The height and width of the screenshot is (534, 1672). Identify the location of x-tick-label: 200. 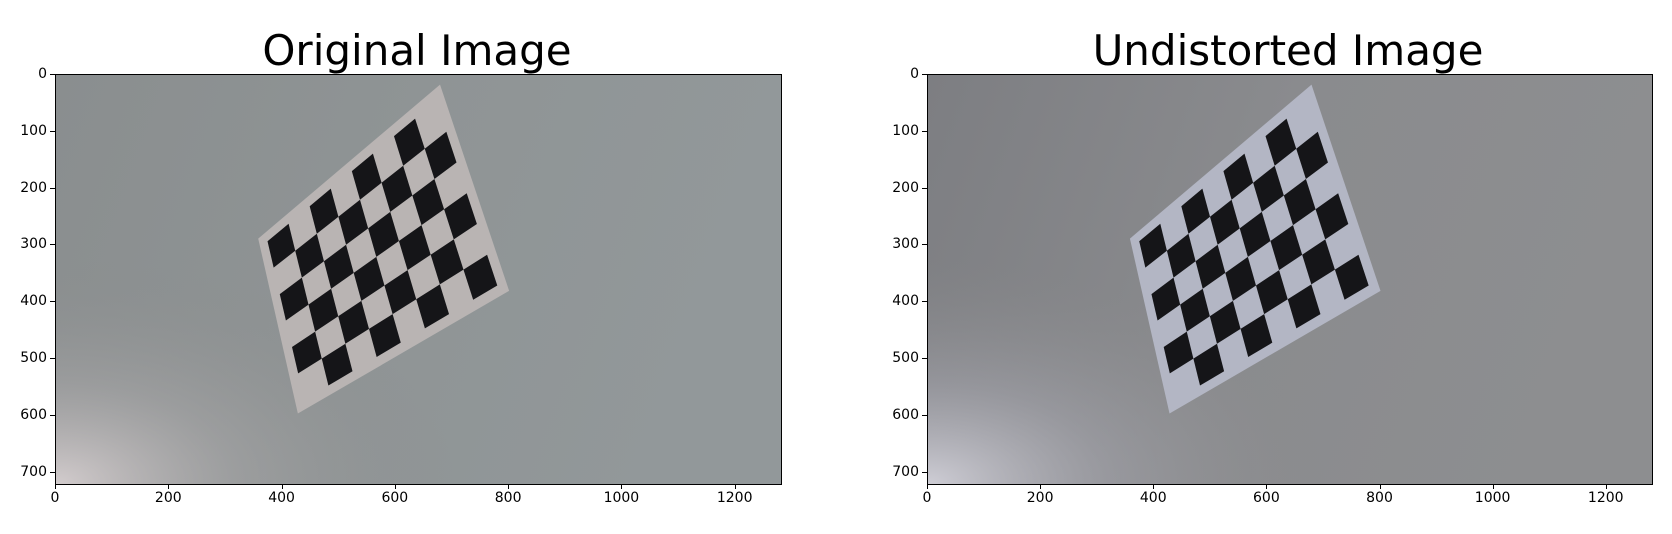
(168, 498).